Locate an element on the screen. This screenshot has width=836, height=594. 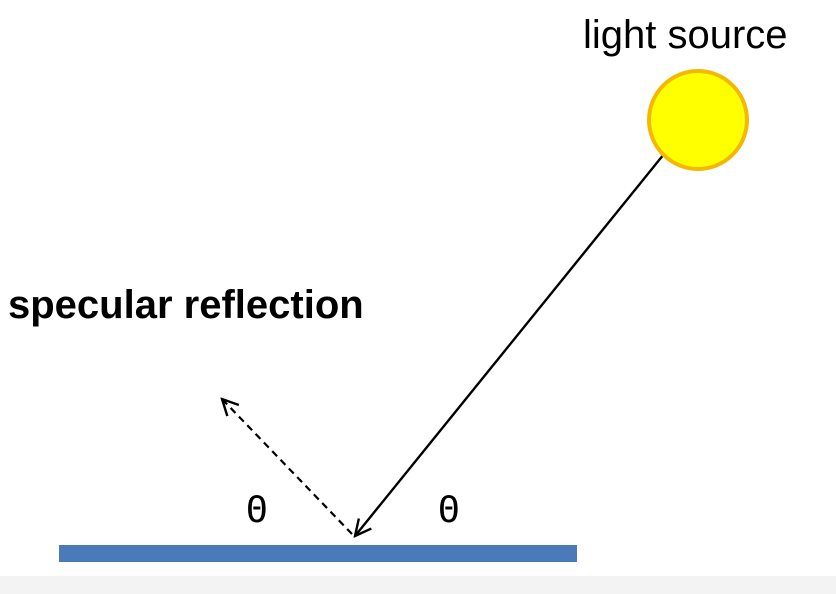
reflective-surface is located at coordinates (318, 553).